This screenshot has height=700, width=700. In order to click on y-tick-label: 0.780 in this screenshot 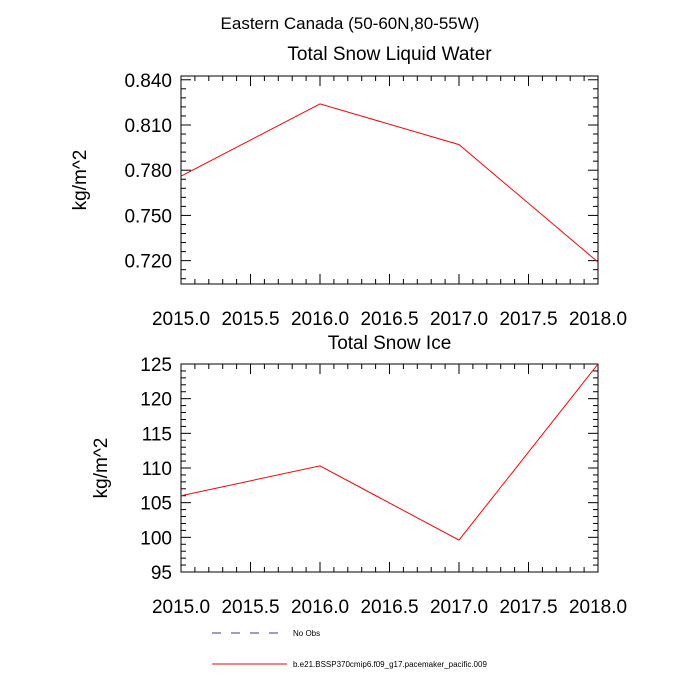, I will do `click(148, 171)`.